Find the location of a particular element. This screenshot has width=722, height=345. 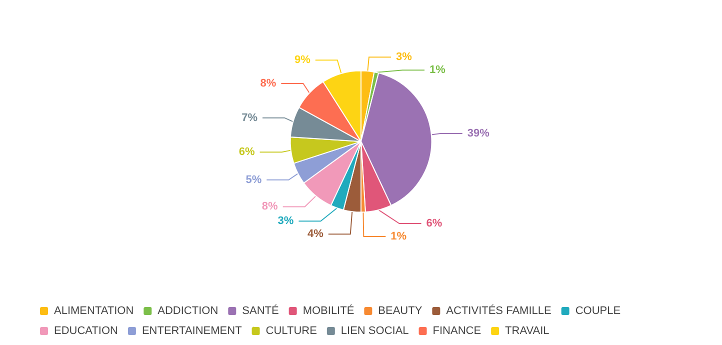

legend-label: ACTIVITÉS FAMILLE is located at coordinates (499, 310).